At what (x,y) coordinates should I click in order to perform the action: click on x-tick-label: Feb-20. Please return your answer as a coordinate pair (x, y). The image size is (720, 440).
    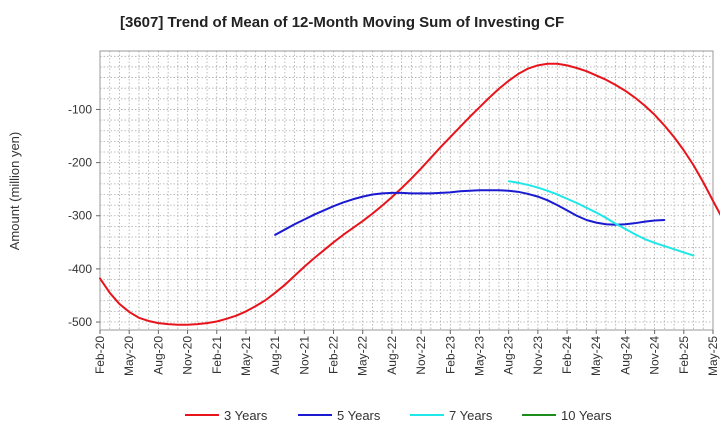
    Looking at the image, I should click on (100, 355).